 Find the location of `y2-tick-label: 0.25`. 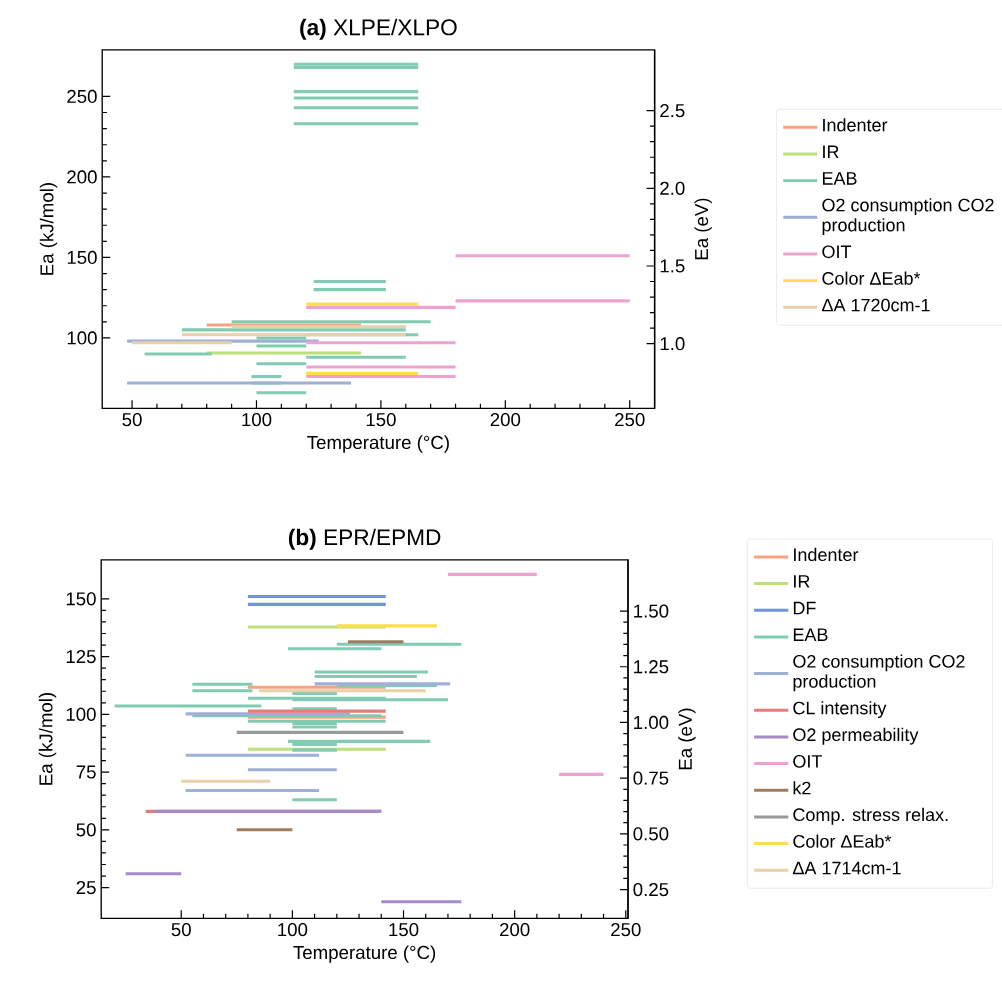

y2-tick-label: 0.25 is located at coordinates (651, 889).